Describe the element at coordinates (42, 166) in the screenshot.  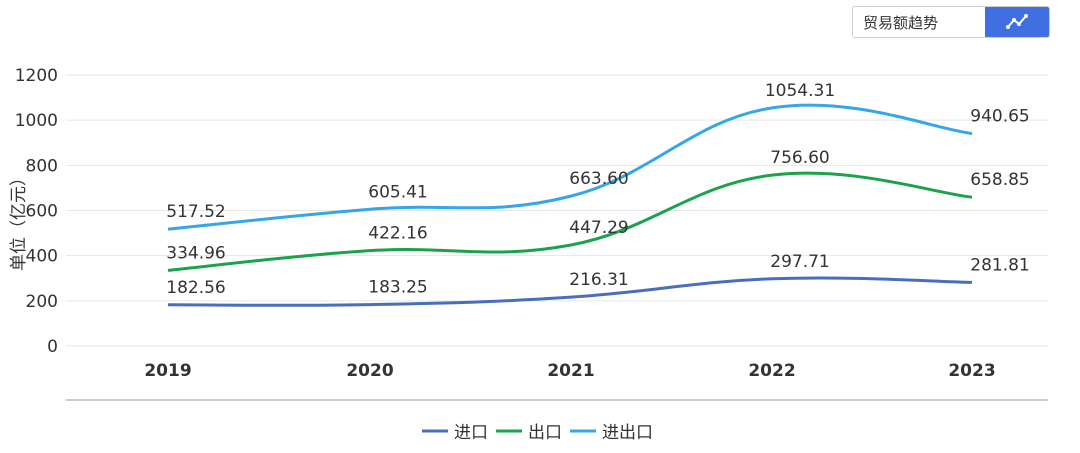
I see `y-tick-label: 800` at that location.